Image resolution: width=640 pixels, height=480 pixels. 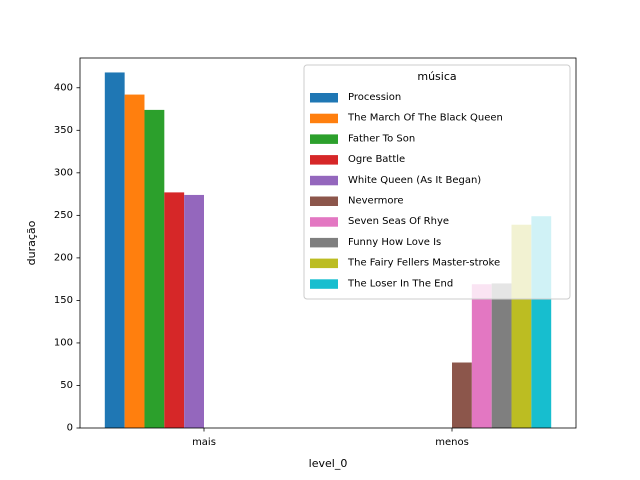 What do you see at coordinates (376, 159) in the screenshot?
I see `legend-label-ogre-battle: Ogre Battle` at bounding box center [376, 159].